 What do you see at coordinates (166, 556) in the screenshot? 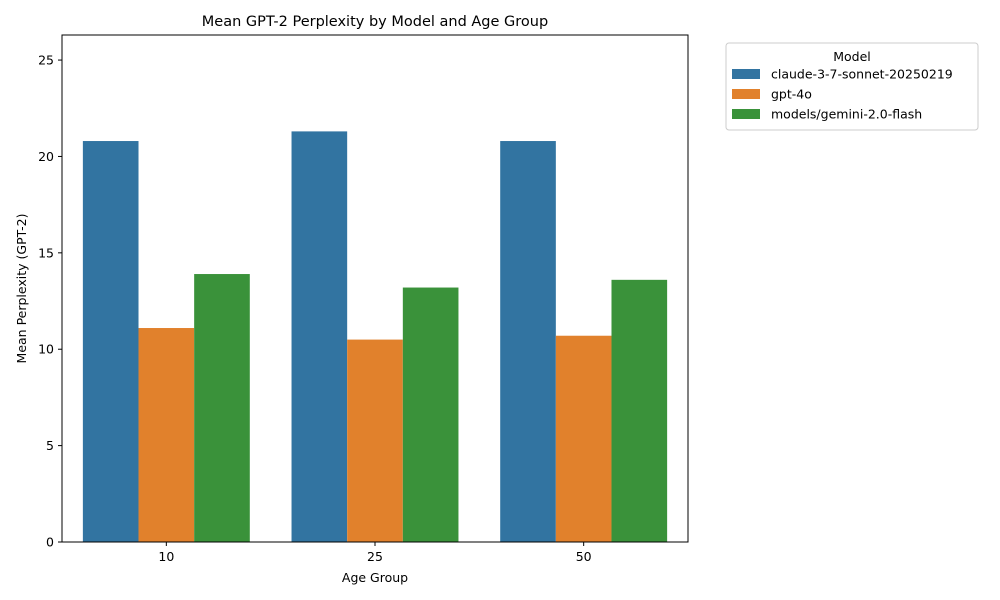
I see `x-tick-label: 10` at bounding box center [166, 556].